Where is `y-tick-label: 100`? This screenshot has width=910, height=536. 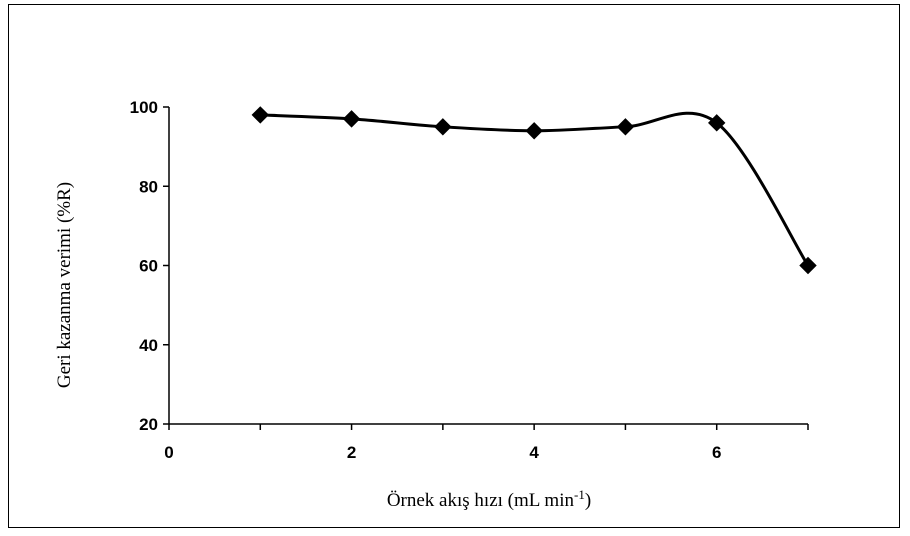 y-tick-label: 100 is located at coordinates (144, 107).